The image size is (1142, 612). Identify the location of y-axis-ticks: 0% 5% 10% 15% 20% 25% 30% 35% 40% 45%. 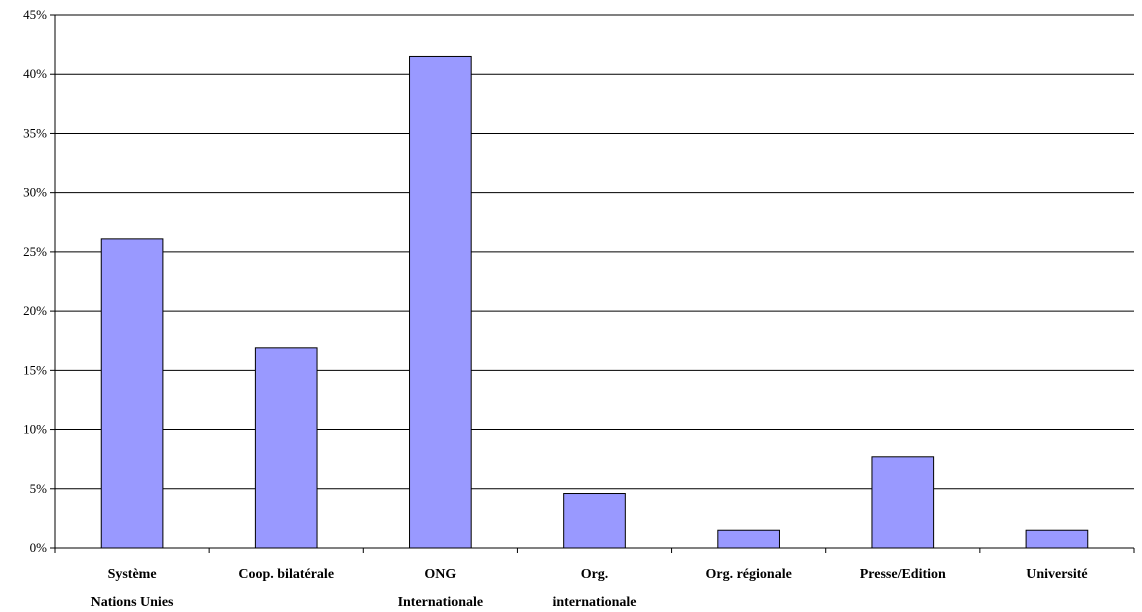
(39, 281).